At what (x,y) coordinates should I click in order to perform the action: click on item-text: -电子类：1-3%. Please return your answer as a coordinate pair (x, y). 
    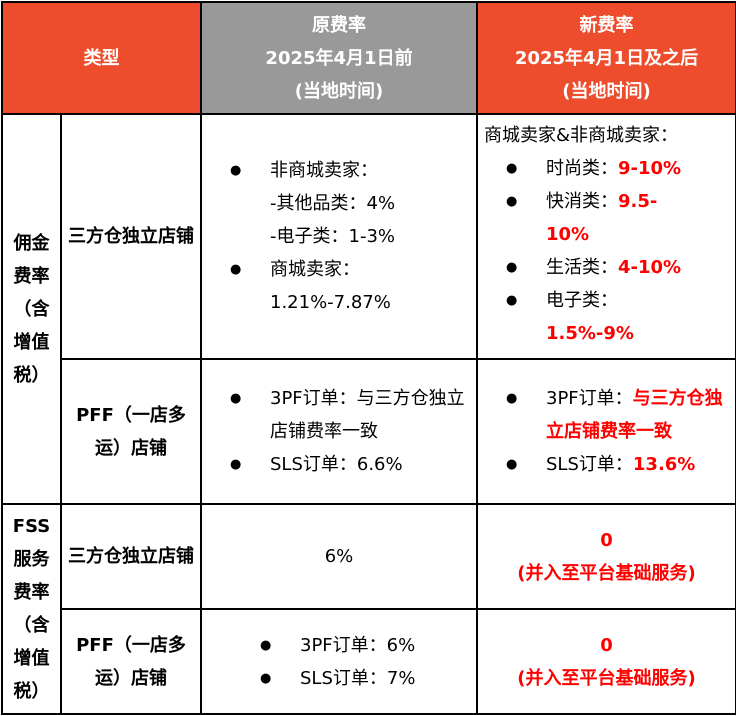
    Looking at the image, I should click on (332, 236).